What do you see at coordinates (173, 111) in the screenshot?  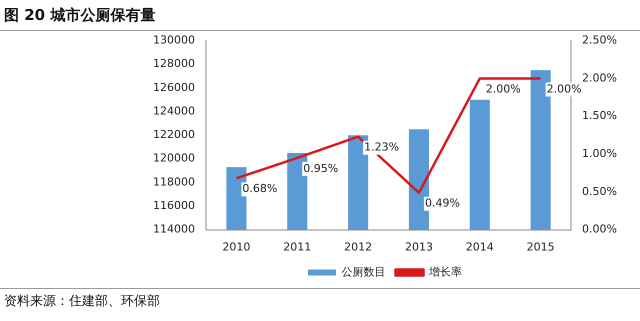 I see `y-tick-label: 124000` at bounding box center [173, 111].